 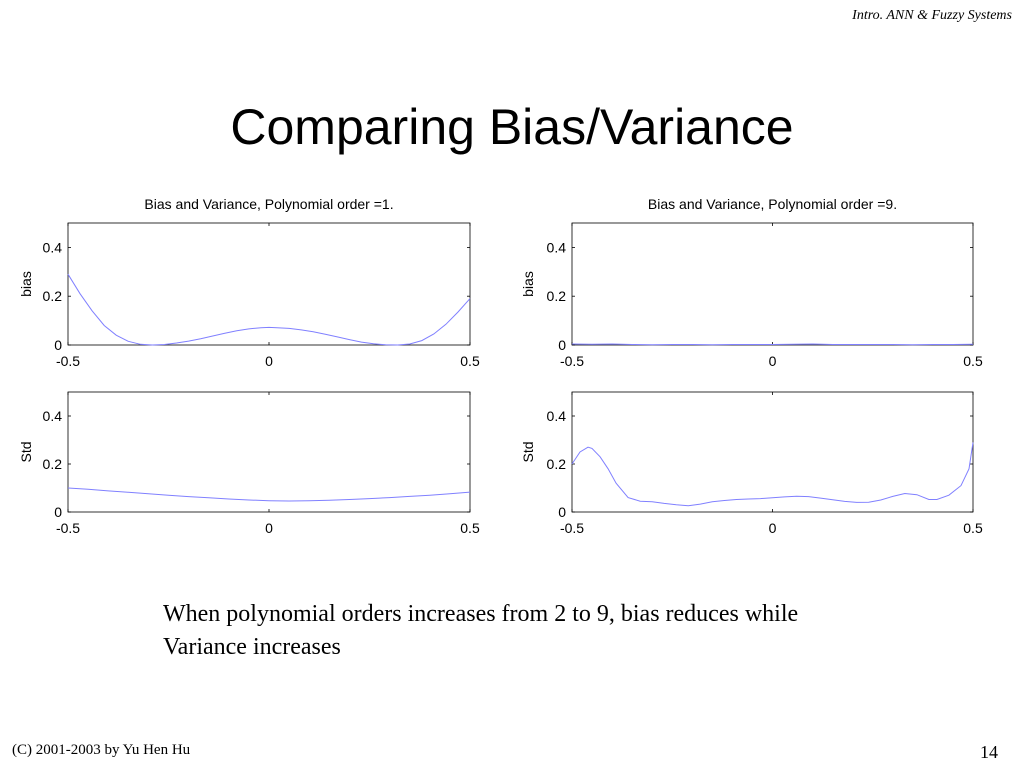 I want to click on copyright-footer: (C) 2001-2003 by Yu Hen Hu, so click(x=101, y=750).